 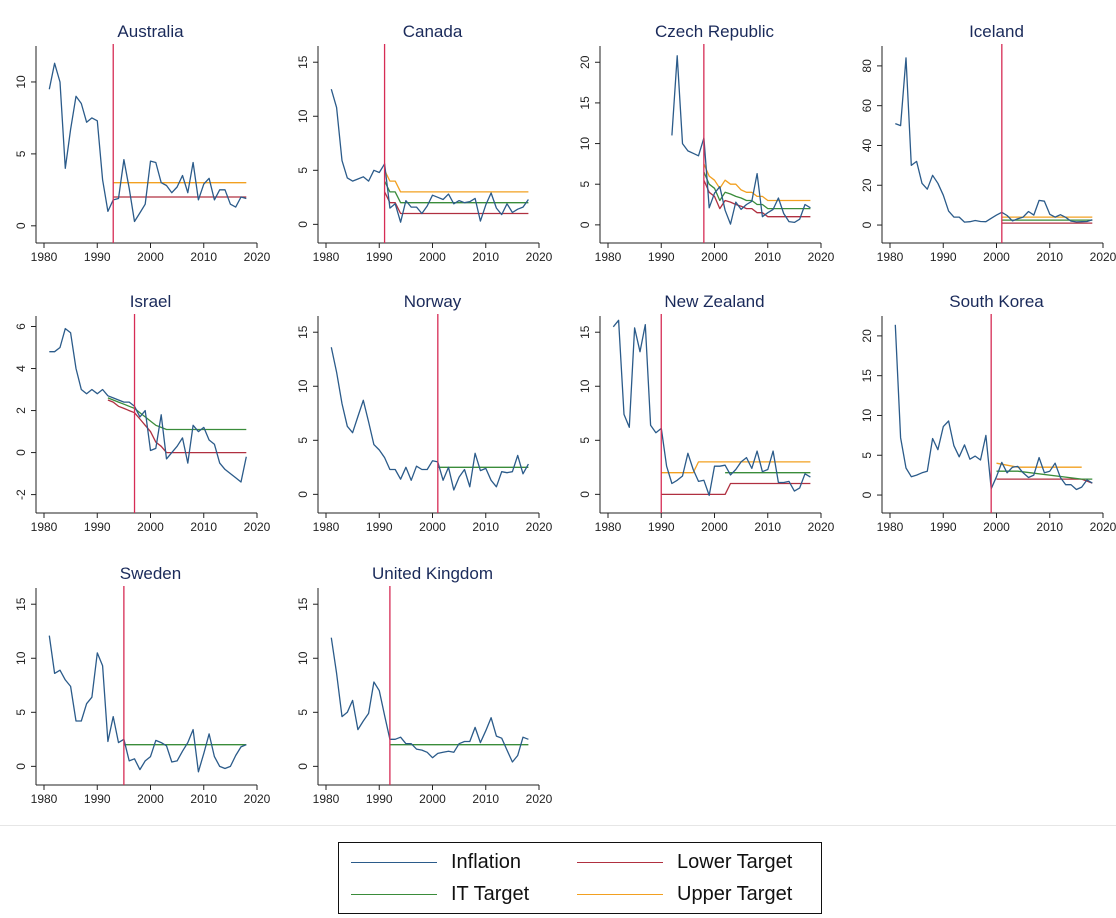 What do you see at coordinates (867, 106) in the screenshot?
I see `y-tick-label: 60` at bounding box center [867, 106].